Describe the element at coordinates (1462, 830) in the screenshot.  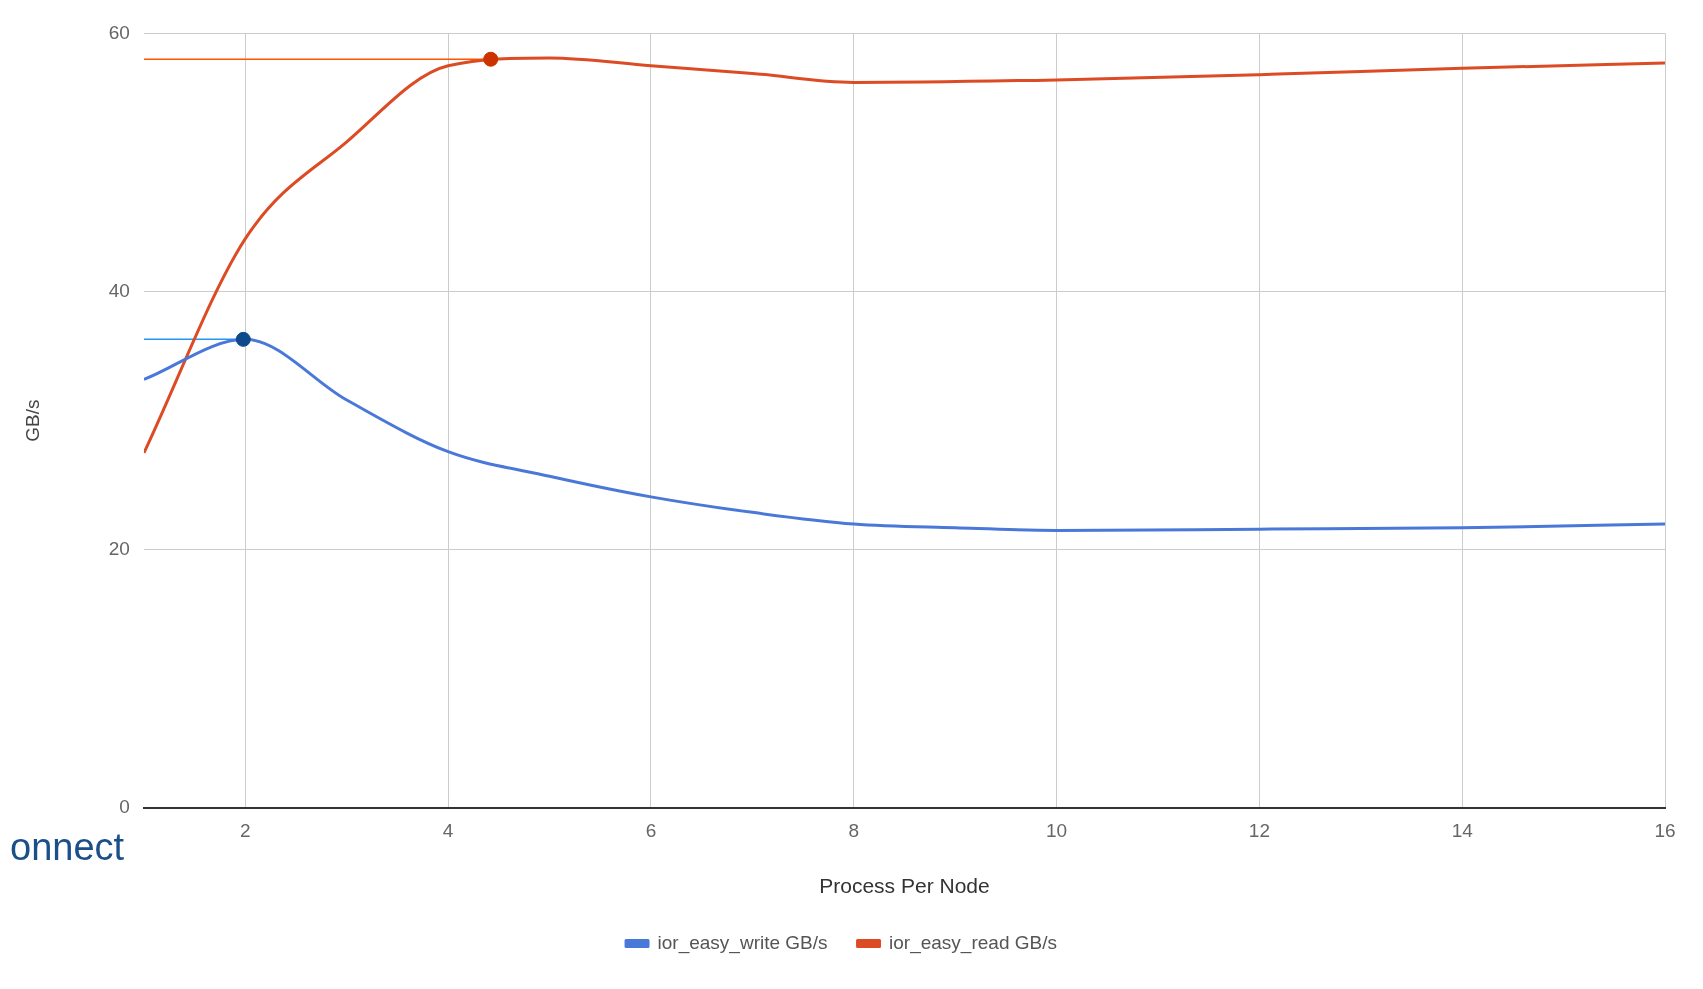
I see `x-tick-label: 14` at that location.